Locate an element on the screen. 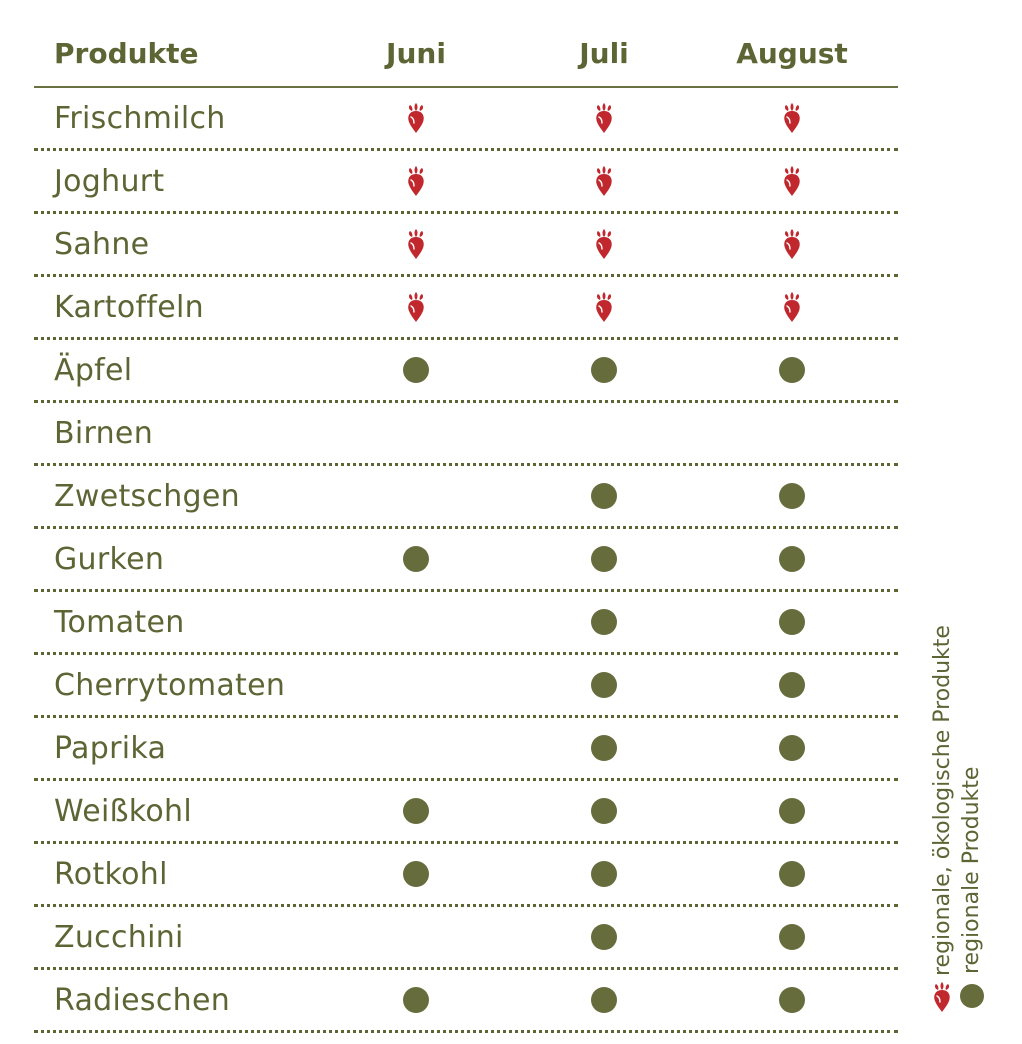 The height and width of the screenshot is (1044, 1022). legend-regional: regionale Produkte is located at coordinates (971, 887).